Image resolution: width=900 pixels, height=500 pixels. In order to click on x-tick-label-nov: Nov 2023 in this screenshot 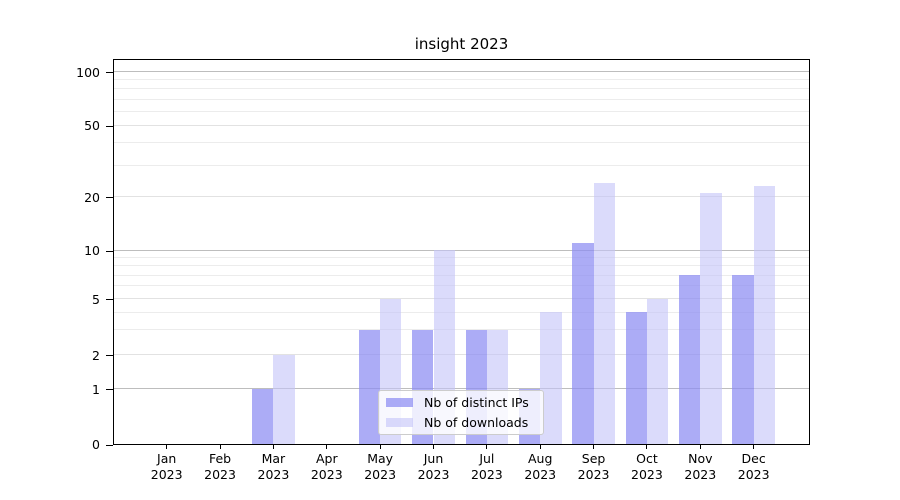, I will do `click(700, 467)`.